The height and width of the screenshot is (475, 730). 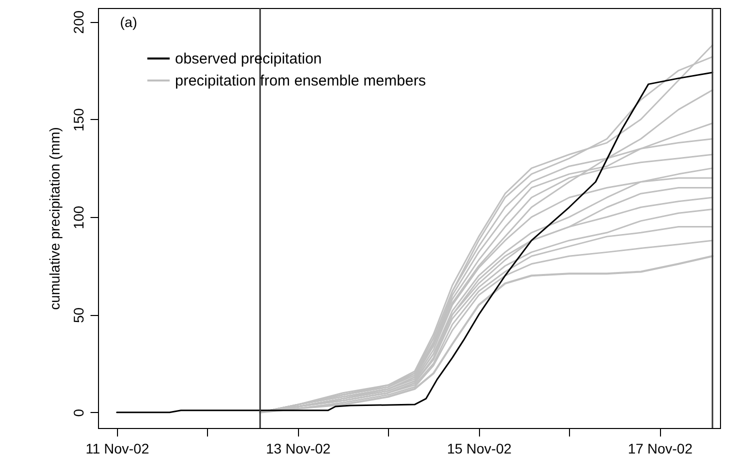 I want to click on x-tick-label: 13 Nov-02, so click(x=298, y=448).